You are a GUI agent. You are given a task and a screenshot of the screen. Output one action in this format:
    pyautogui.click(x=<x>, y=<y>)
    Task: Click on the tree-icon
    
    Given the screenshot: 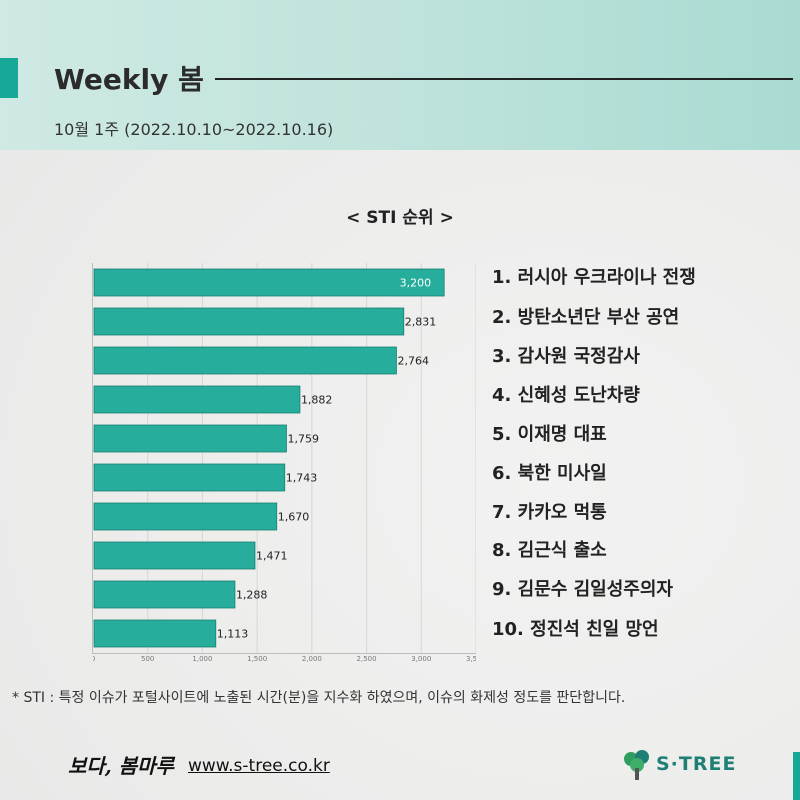 What is the action you would take?
    pyautogui.click(x=636, y=765)
    